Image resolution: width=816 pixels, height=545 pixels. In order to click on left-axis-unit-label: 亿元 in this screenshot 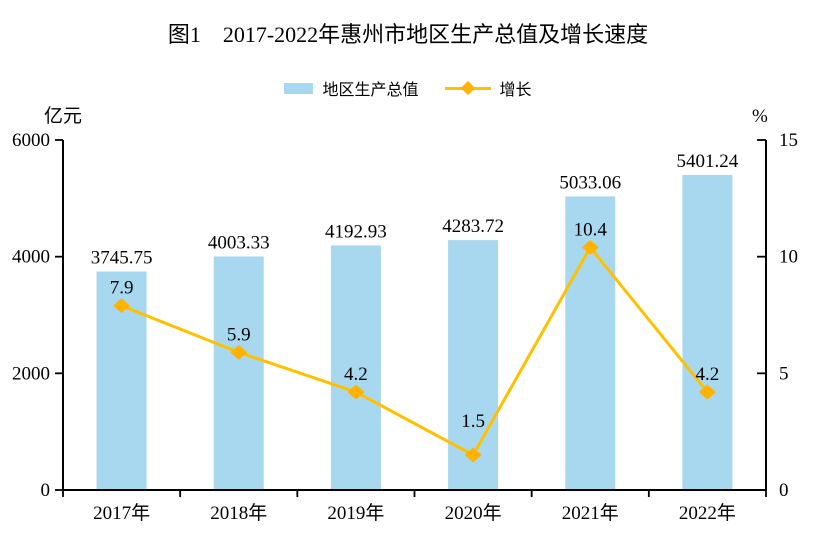, I will do `click(63, 116)`.